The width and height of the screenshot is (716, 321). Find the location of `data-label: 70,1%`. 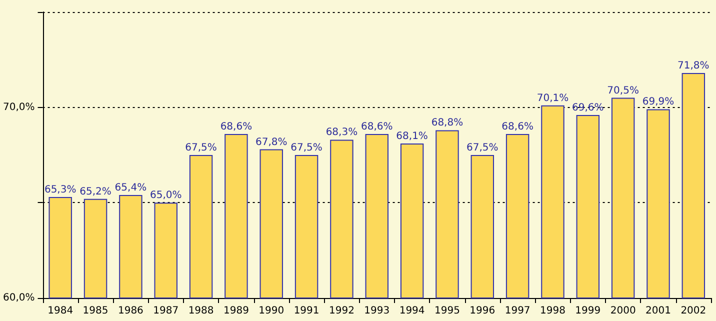

data-label: 70,1% is located at coordinates (552, 98).